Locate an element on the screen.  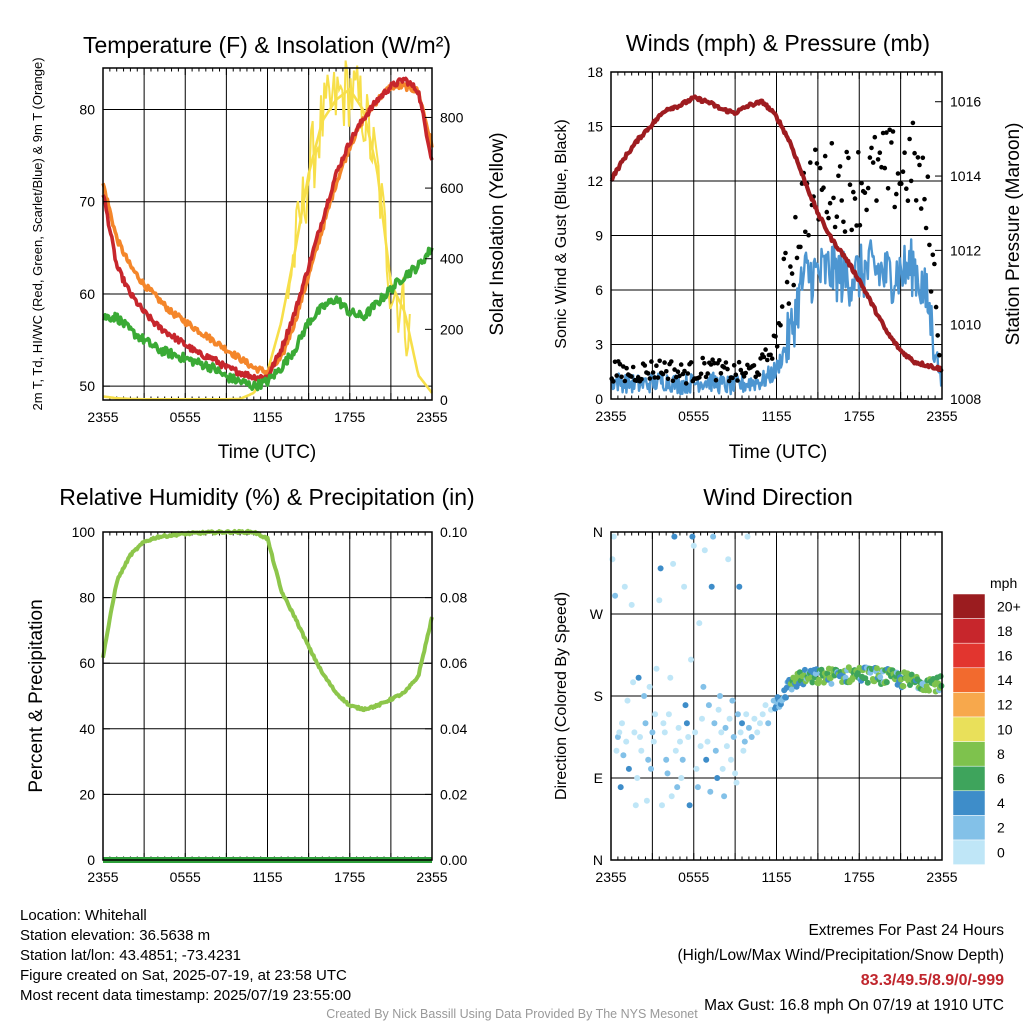
colorbar-label: 20+ is located at coordinates (1009, 606).